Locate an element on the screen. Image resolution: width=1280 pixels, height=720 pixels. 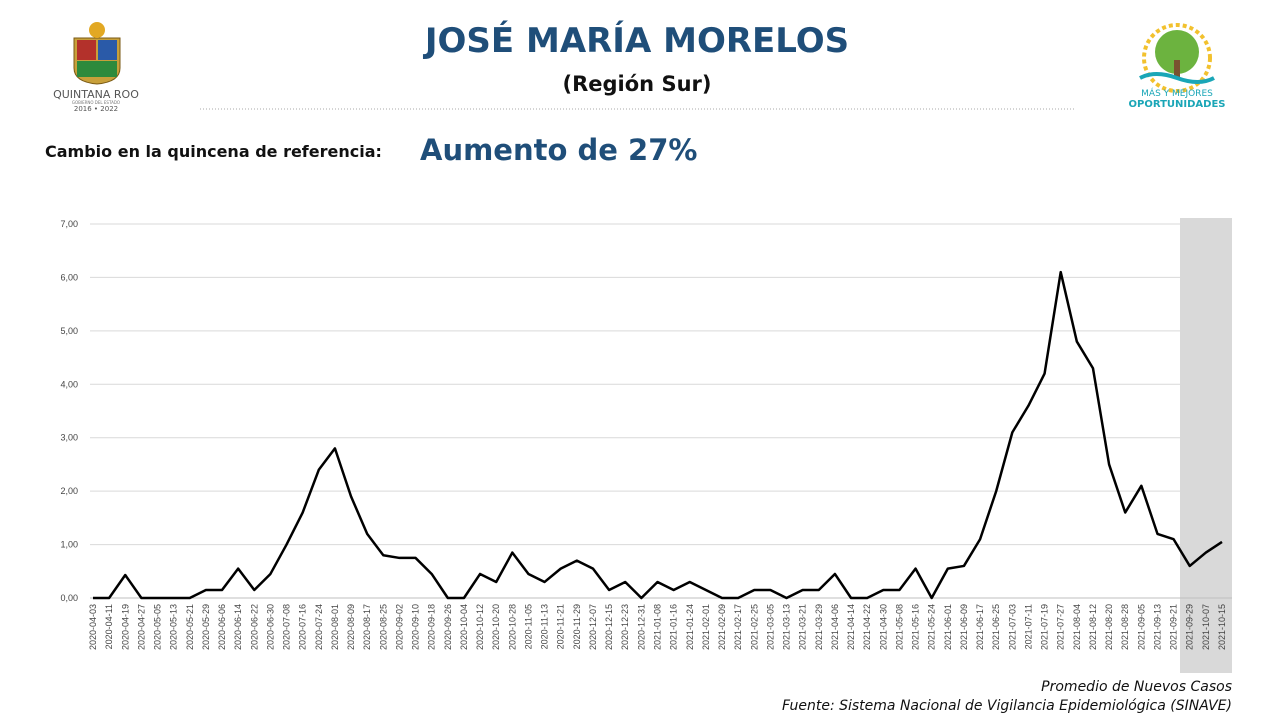
logo-name: QUINTANA ROO is located at coordinates (96, 94).